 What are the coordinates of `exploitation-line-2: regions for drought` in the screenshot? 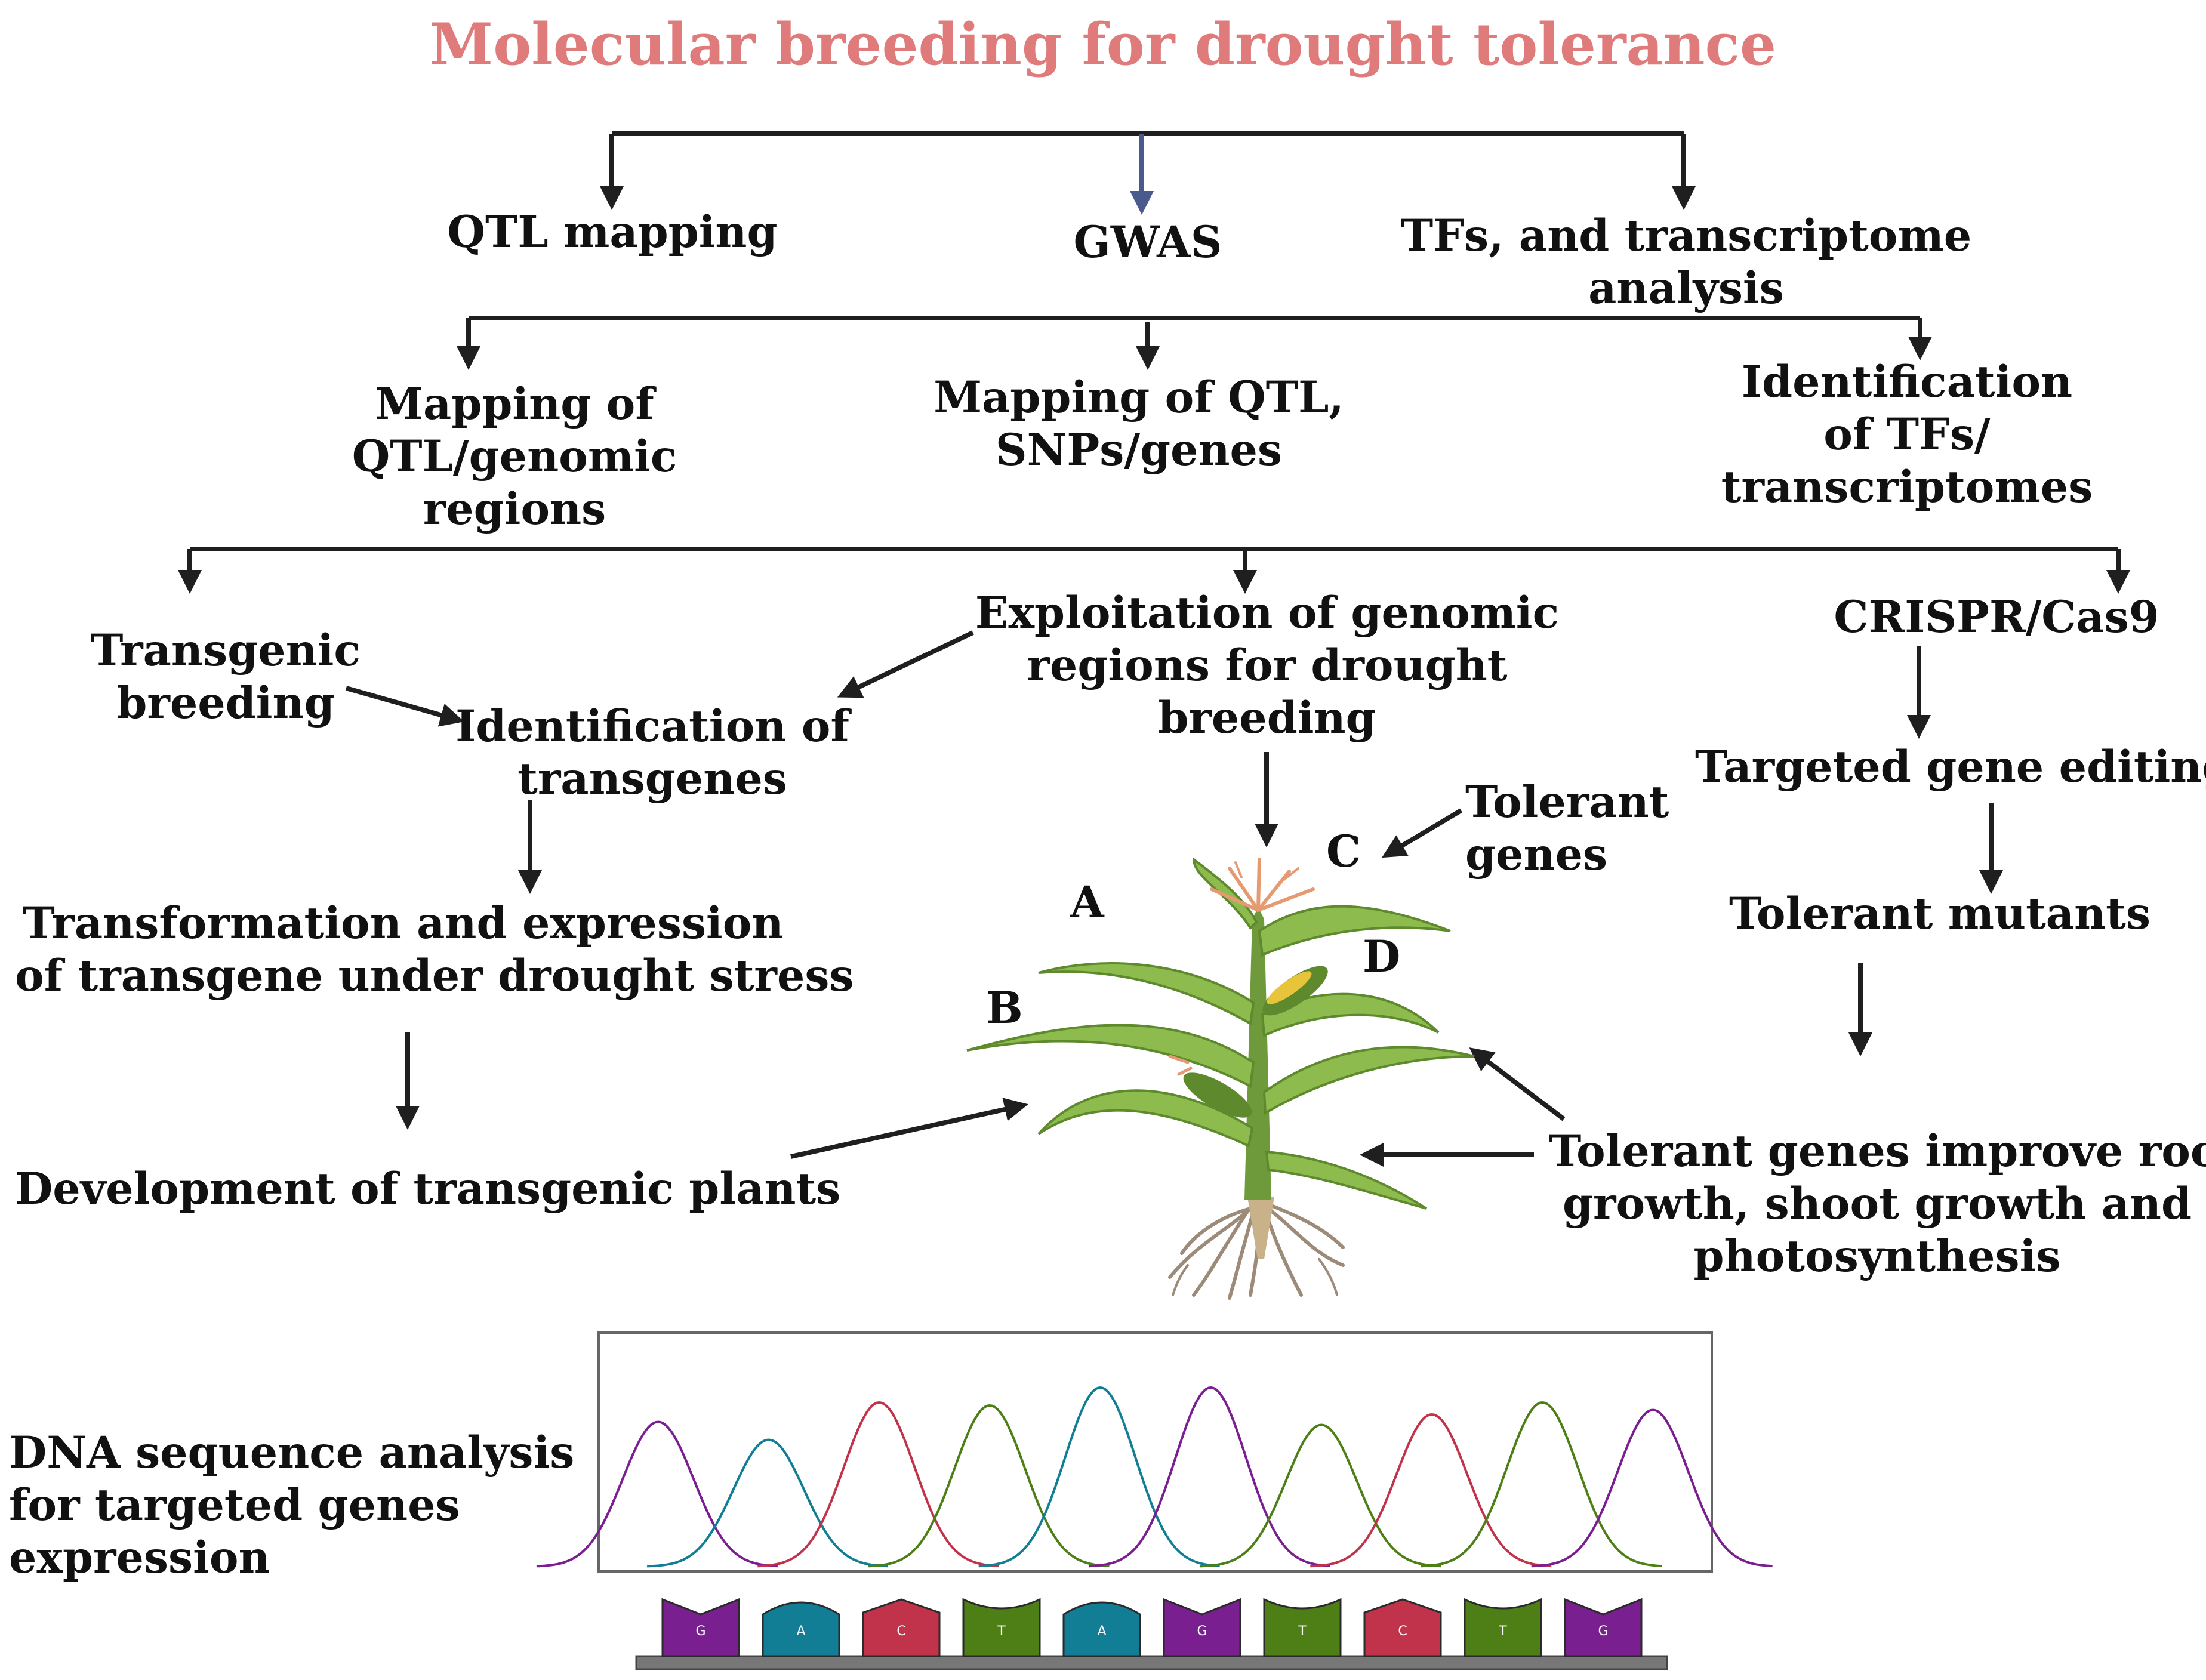 It's located at (1267, 665).